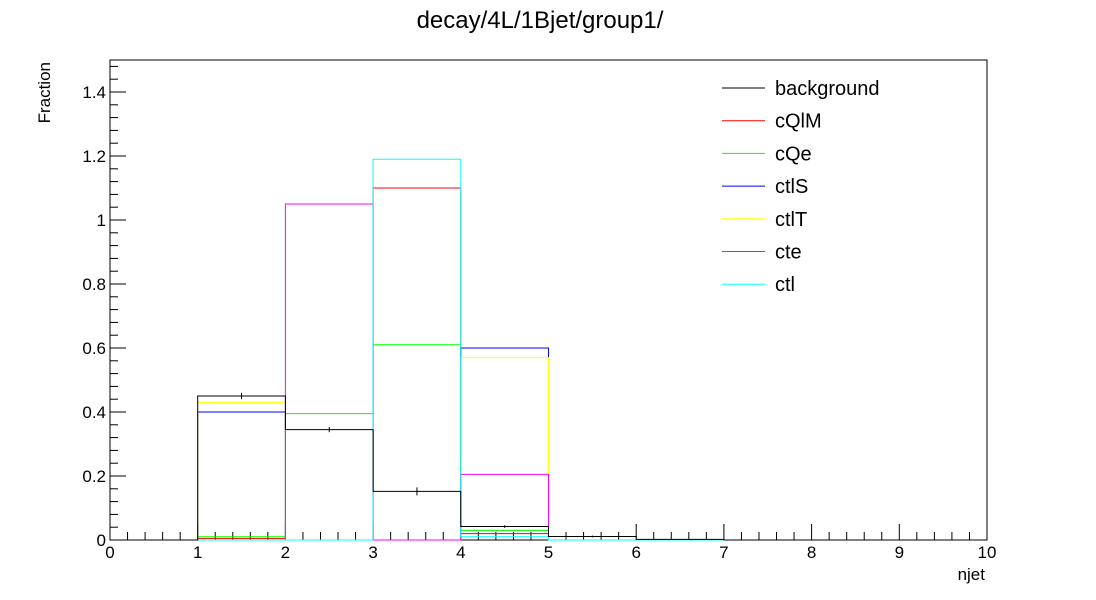 The image size is (1096, 600). What do you see at coordinates (548, 552) in the screenshot?
I see `x-tick-label: 5` at bounding box center [548, 552].